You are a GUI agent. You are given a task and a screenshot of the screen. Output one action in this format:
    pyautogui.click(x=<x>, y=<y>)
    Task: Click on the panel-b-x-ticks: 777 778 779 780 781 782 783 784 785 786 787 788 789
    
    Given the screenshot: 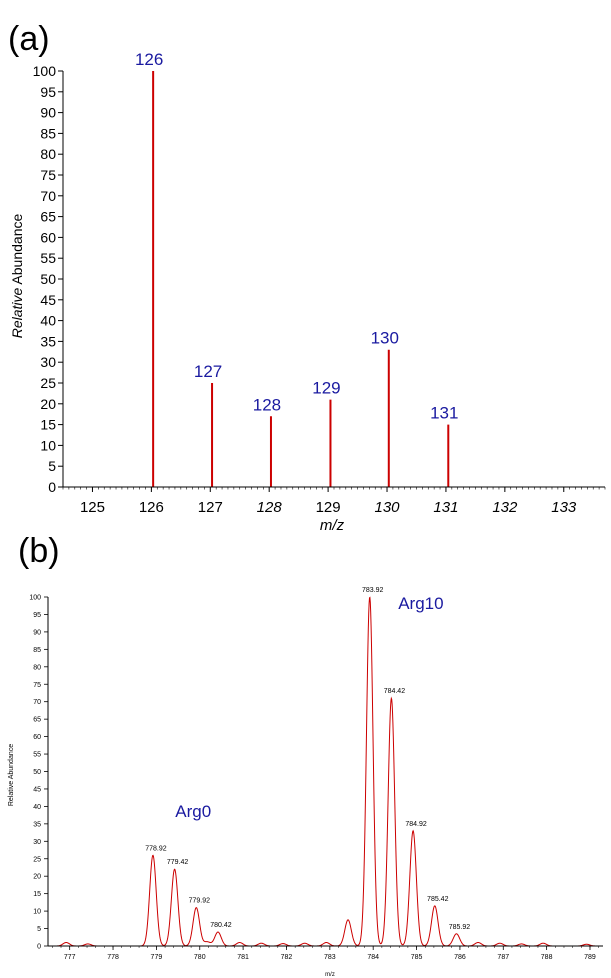 What is the action you would take?
    pyautogui.click(x=325, y=953)
    